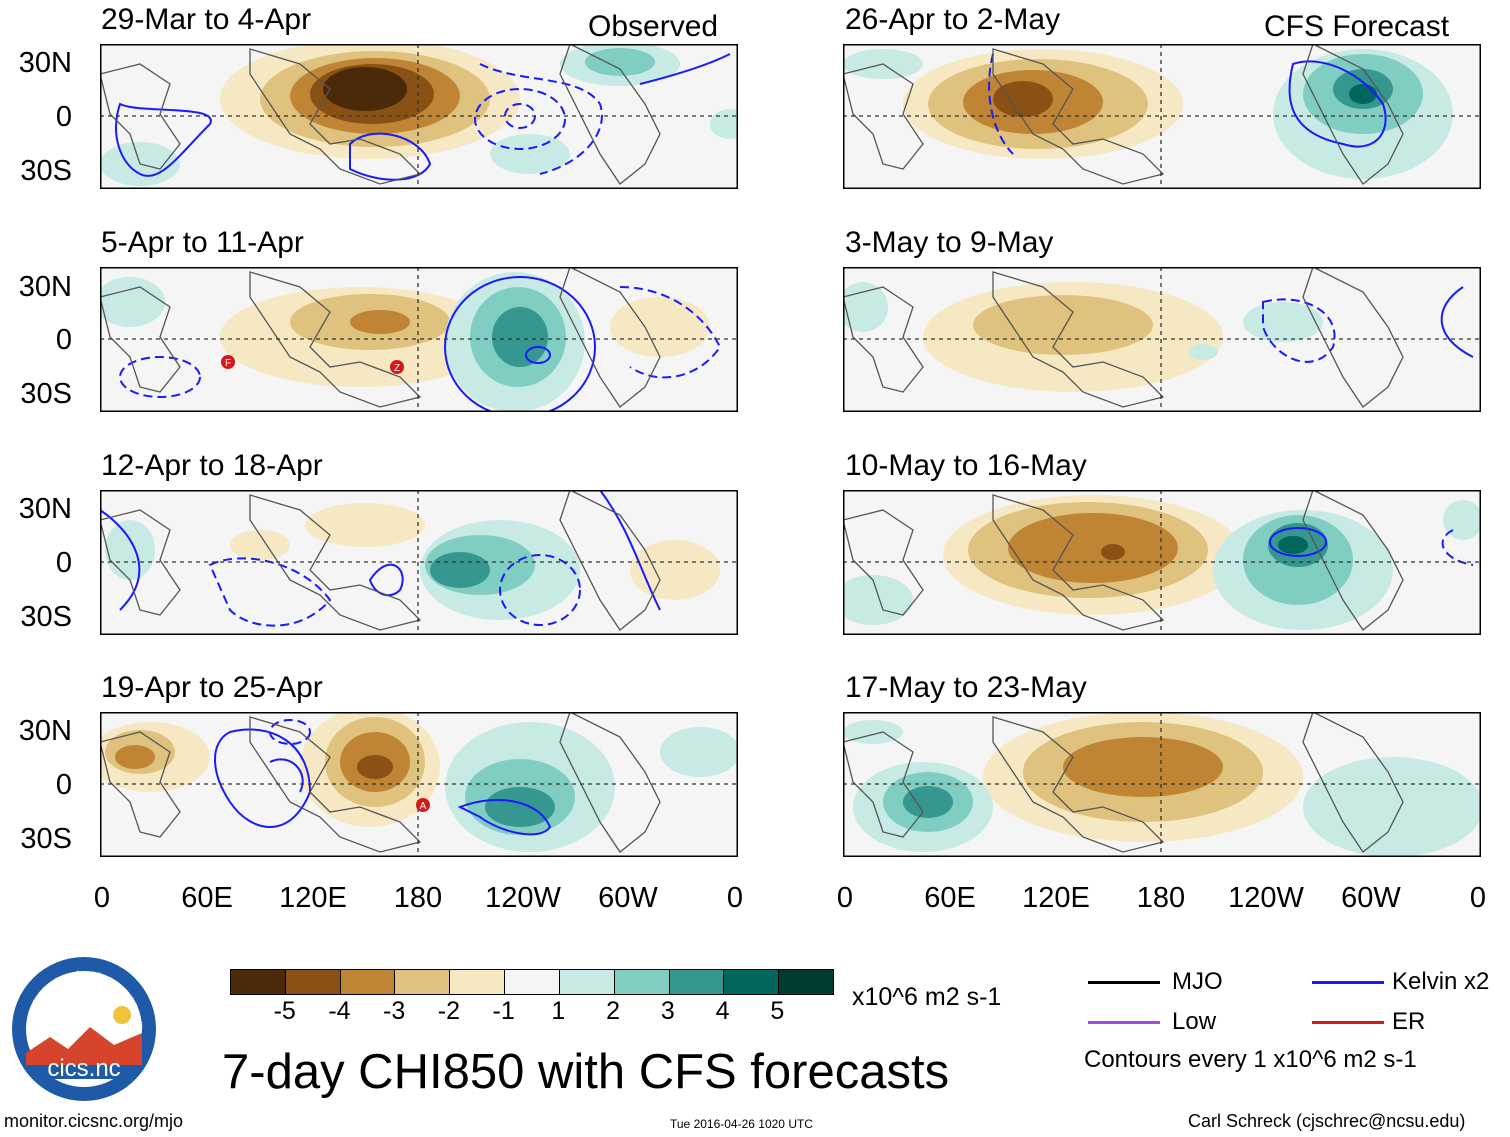 This screenshot has height=1137, width=1510. I want to click on panel-title-obs-4: 19-Apr to 25-Apr, so click(212, 687).